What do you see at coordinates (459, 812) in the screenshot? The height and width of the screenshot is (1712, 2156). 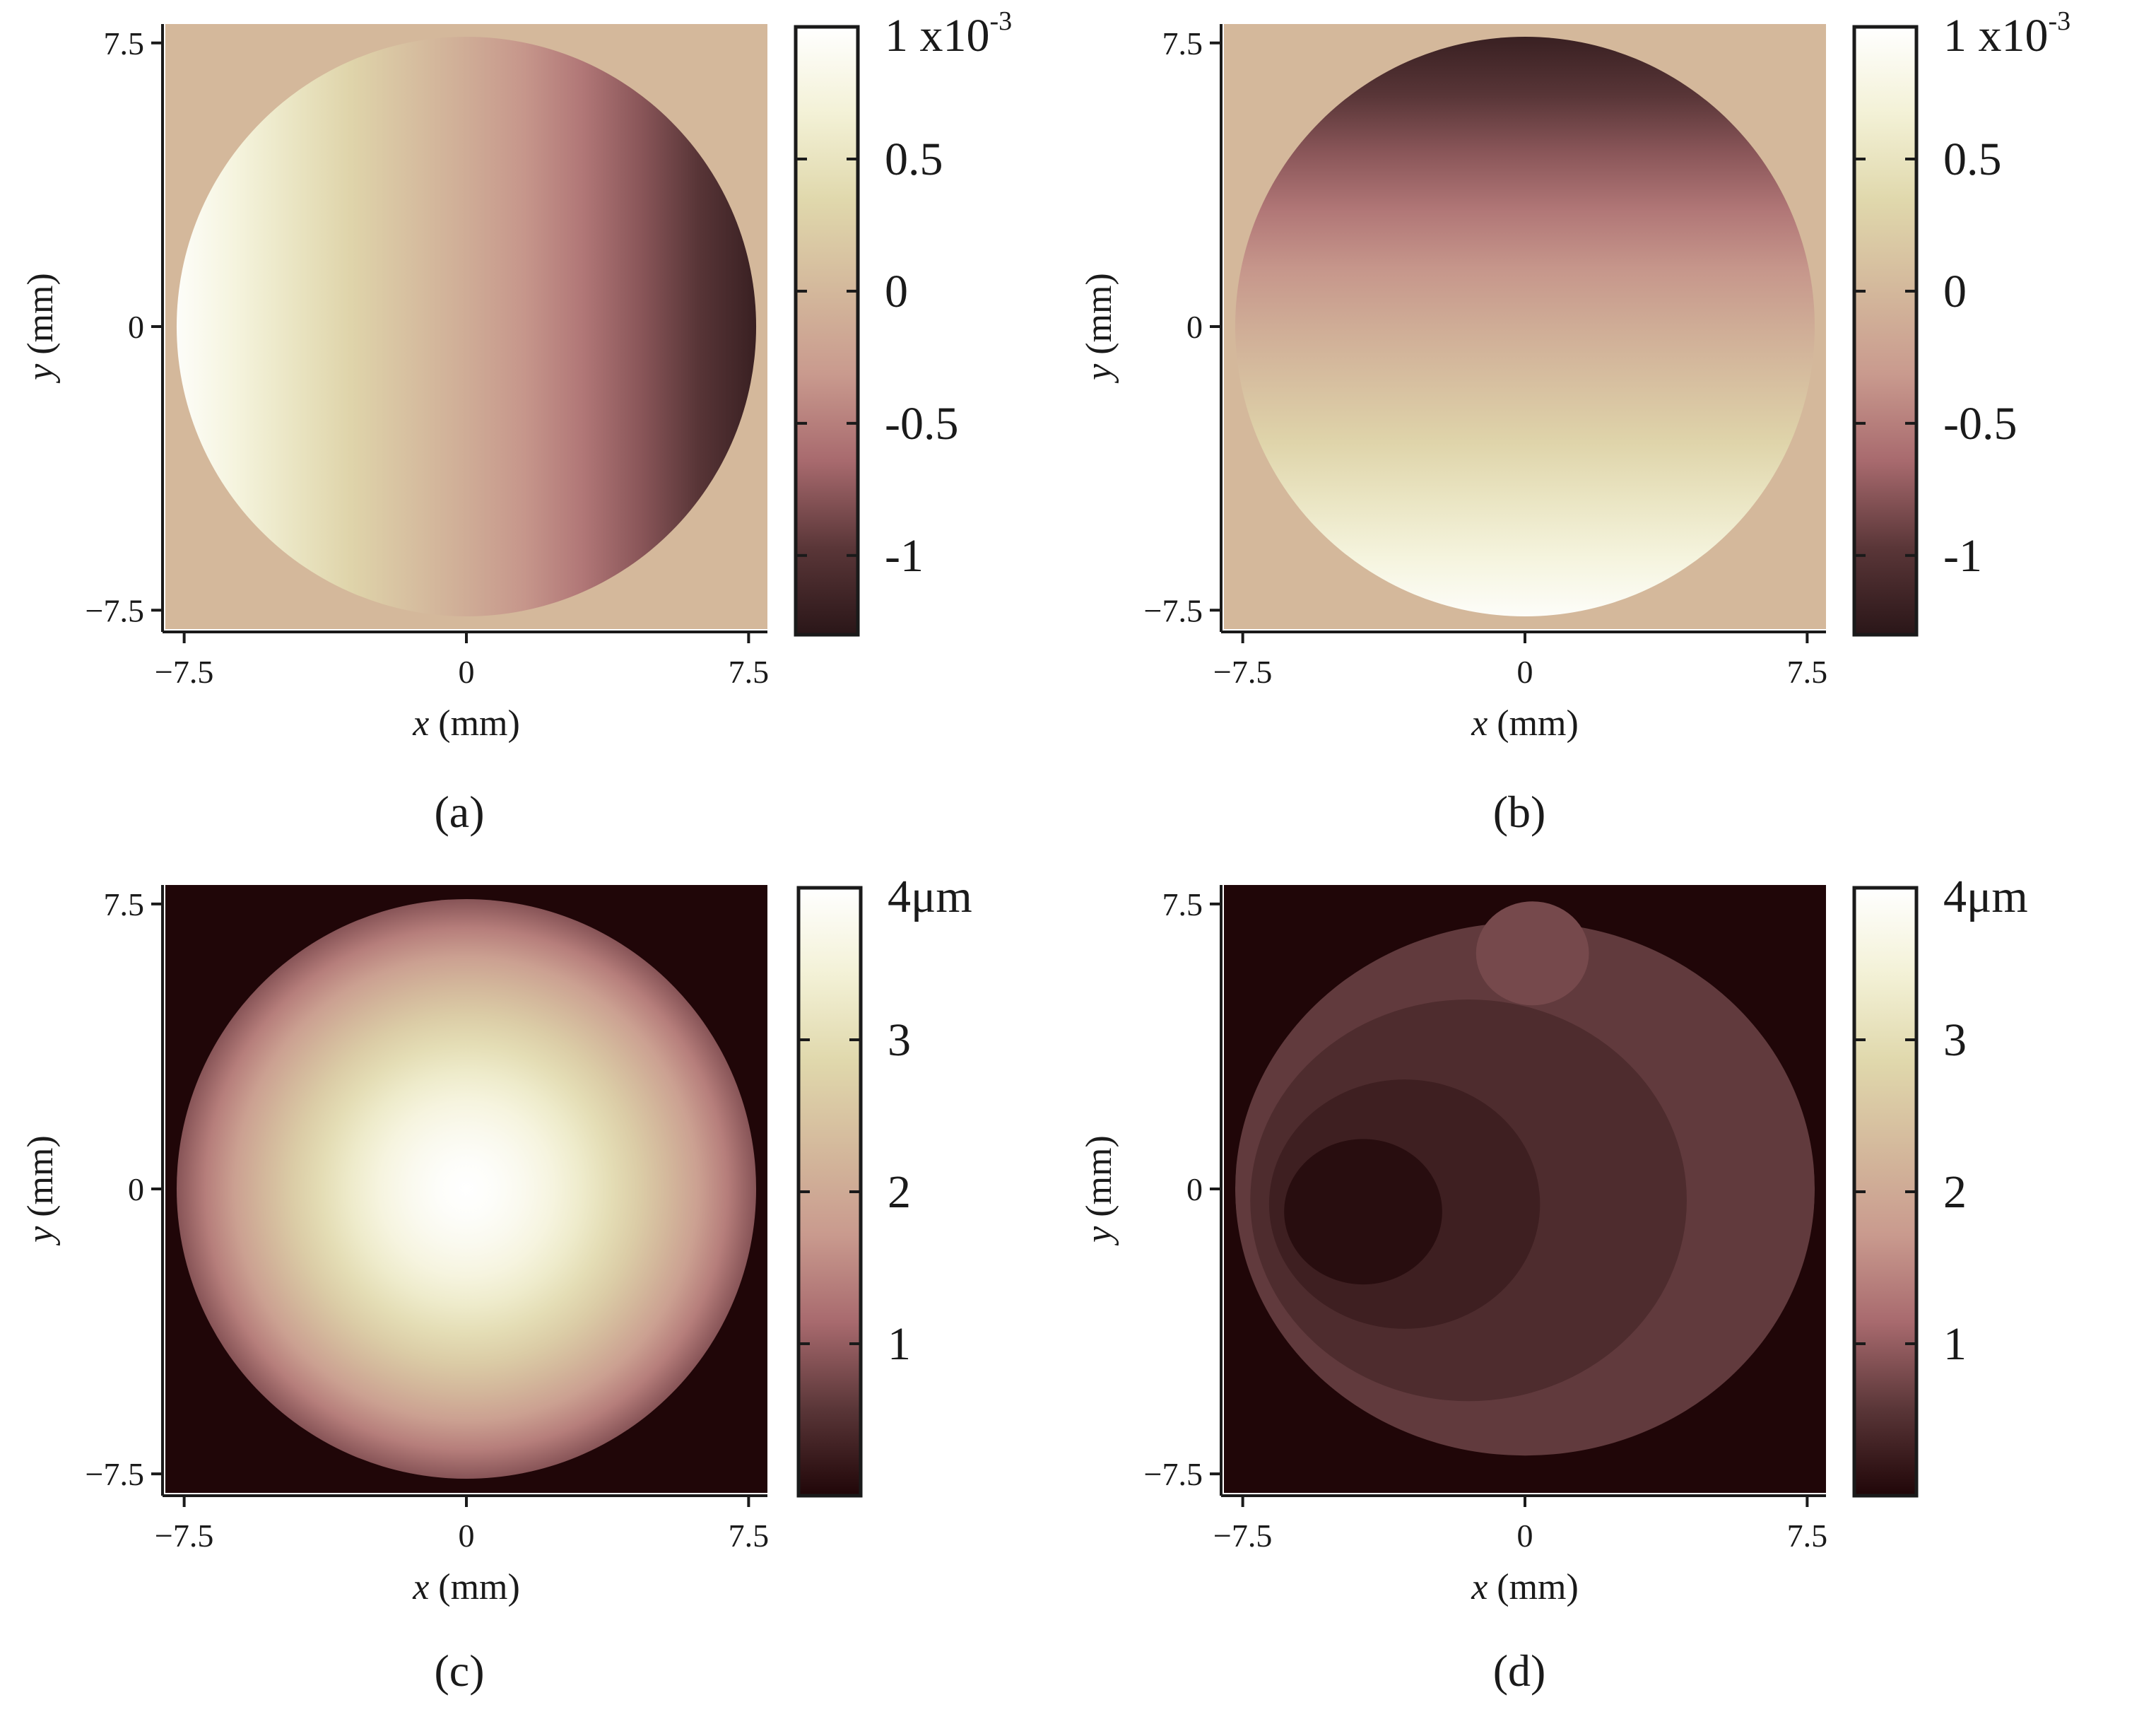 I see `panel-label: (a)` at bounding box center [459, 812].